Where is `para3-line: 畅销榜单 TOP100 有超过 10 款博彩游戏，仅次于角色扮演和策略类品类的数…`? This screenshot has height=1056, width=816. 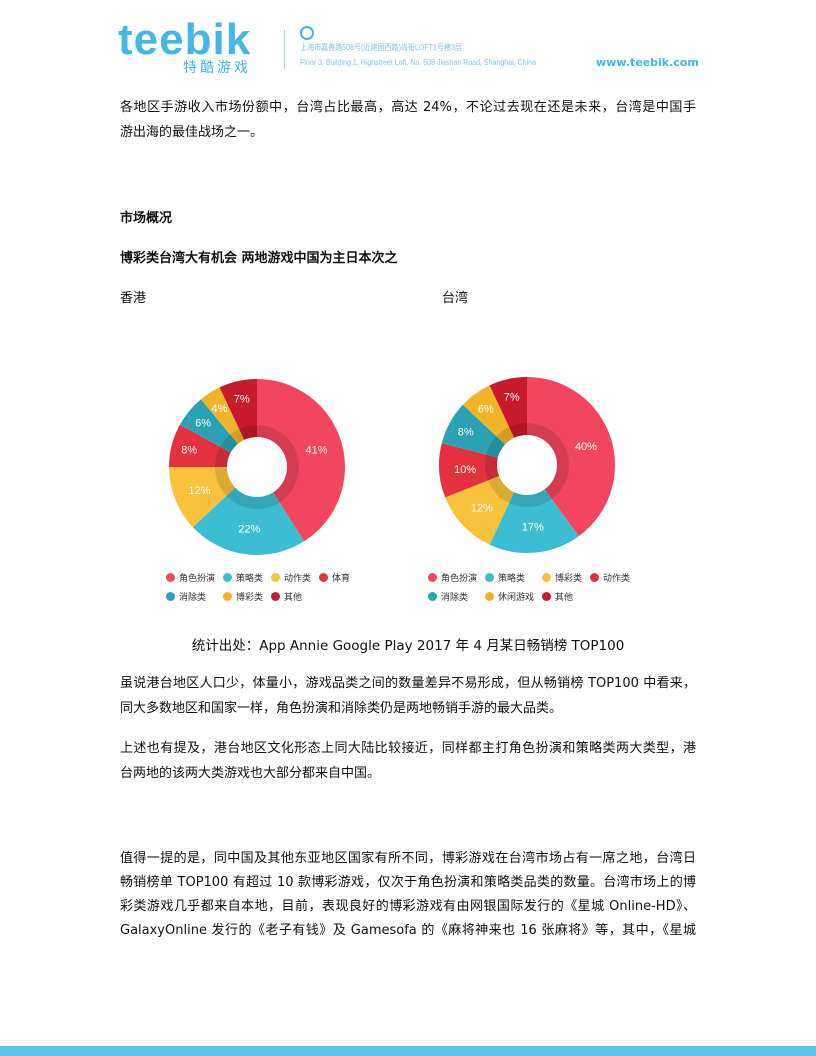 para3-line: 畅销榜单 TOP100 有超过 10 款博彩游戏，仅次于角色扮演和策略类品类的数… is located at coordinates (408, 882).